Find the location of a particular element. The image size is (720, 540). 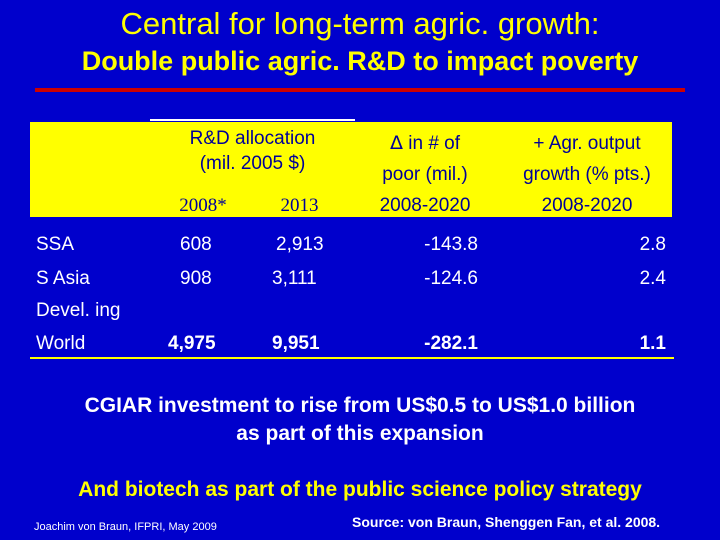

header-poor-line3: 2008-2020 is located at coordinates (425, 205).